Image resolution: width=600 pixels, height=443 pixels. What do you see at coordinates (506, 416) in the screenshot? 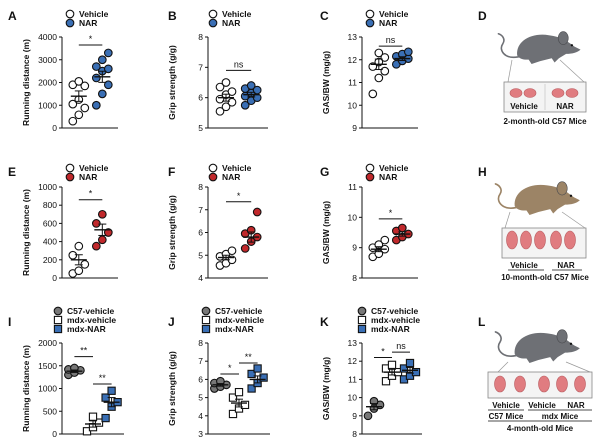
I see `photo-sublabel: C57 Mice` at bounding box center [506, 416].